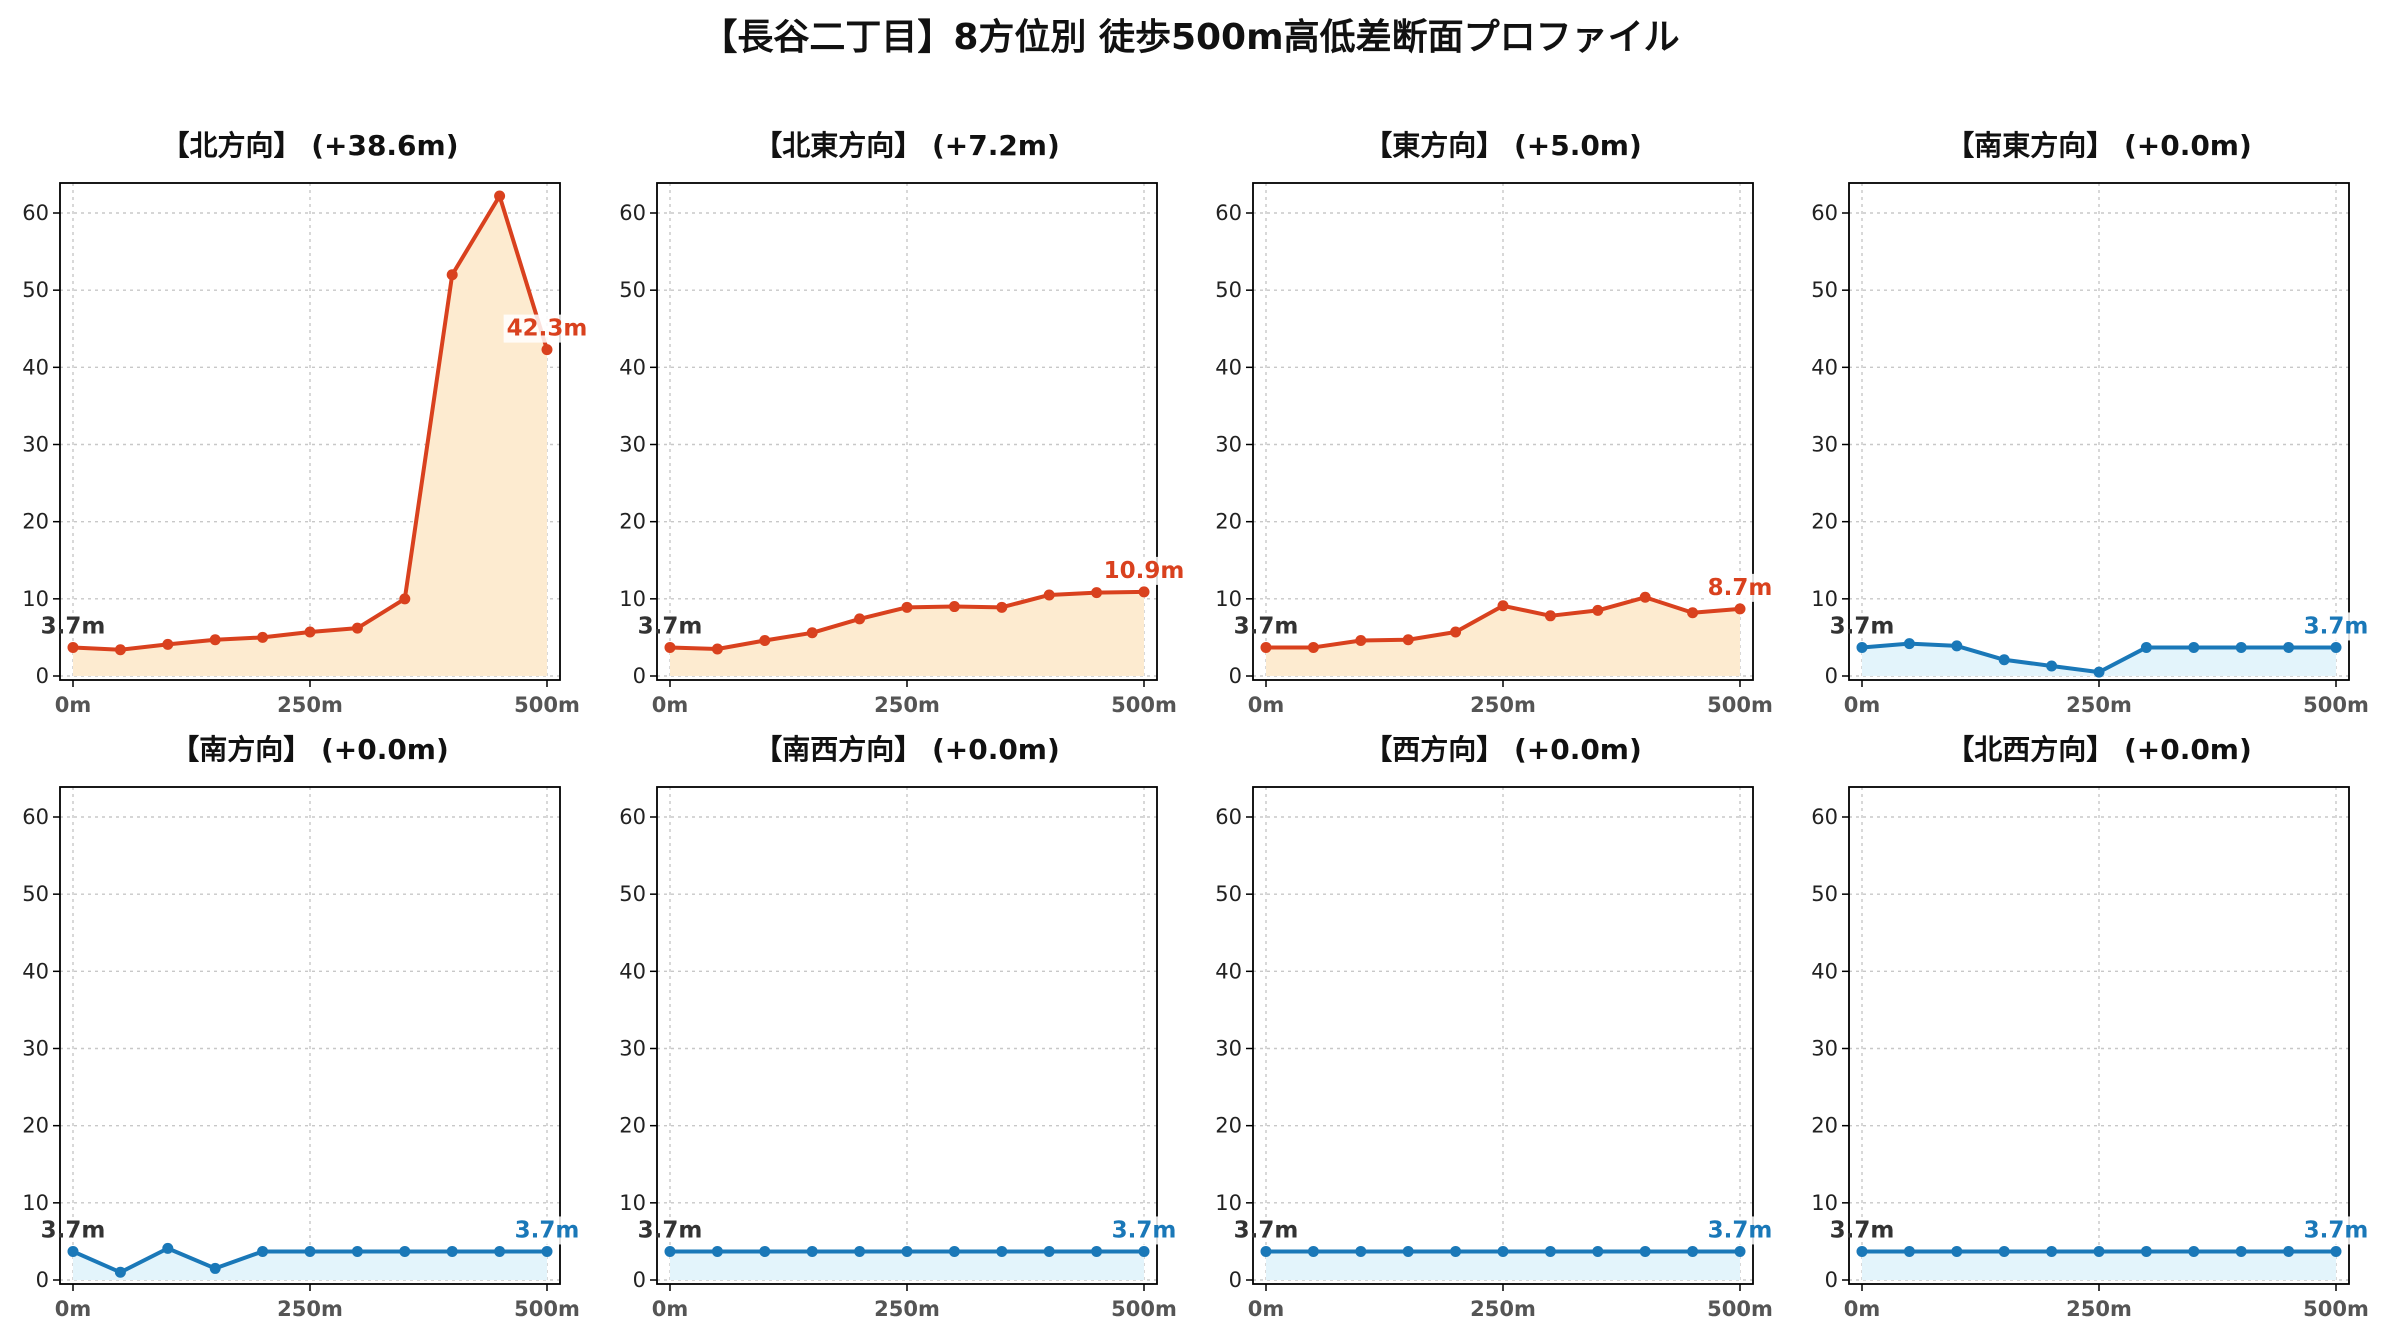 The width and height of the screenshot is (2381, 1340). What do you see at coordinates (547, 1230) in the screenshot?
I see `end-elevation-label: 3.7m` at bounding box center [547, 1230].